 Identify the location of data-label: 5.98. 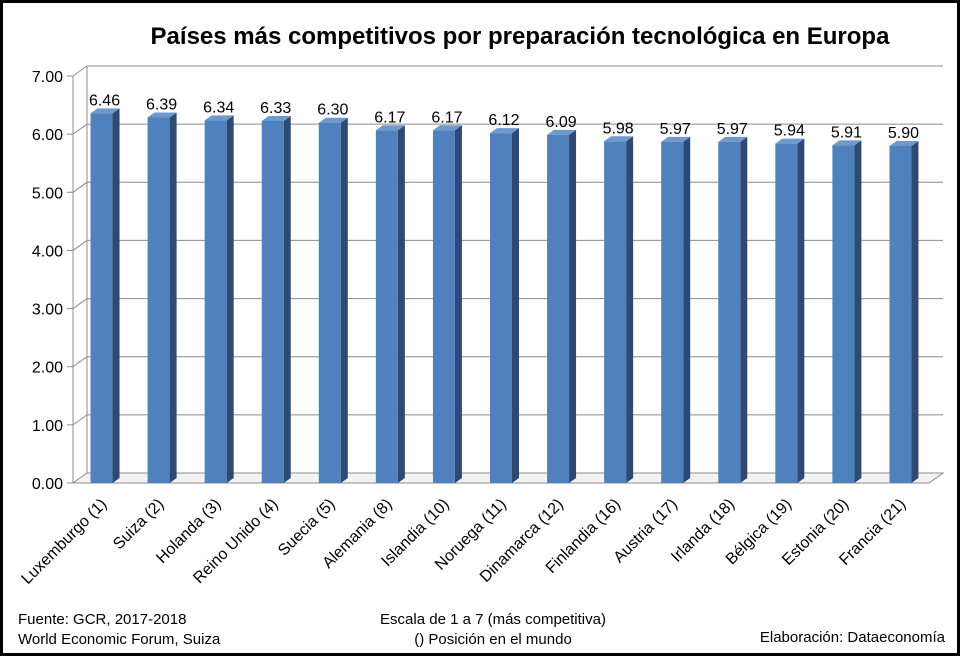
(618, 128).